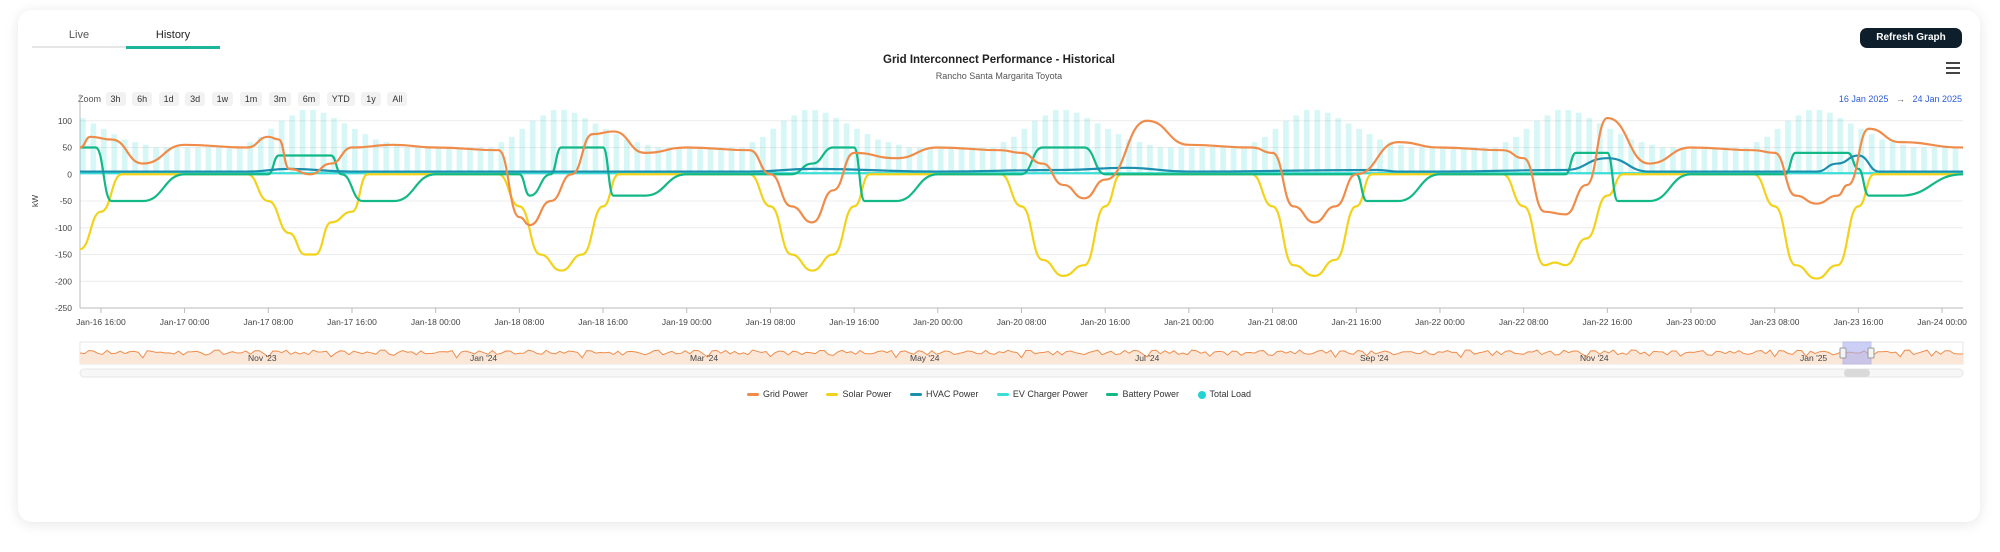 This screenshot has height=552, width=2000. I want to click on legend-total-load: Total Load, so click(1224, 394).